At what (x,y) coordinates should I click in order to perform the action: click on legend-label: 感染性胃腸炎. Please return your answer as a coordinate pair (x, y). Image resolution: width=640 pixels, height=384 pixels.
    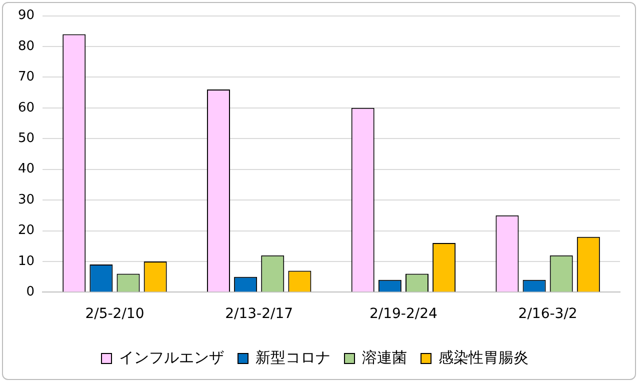
    Looking at the image, I should click on (483, 357).